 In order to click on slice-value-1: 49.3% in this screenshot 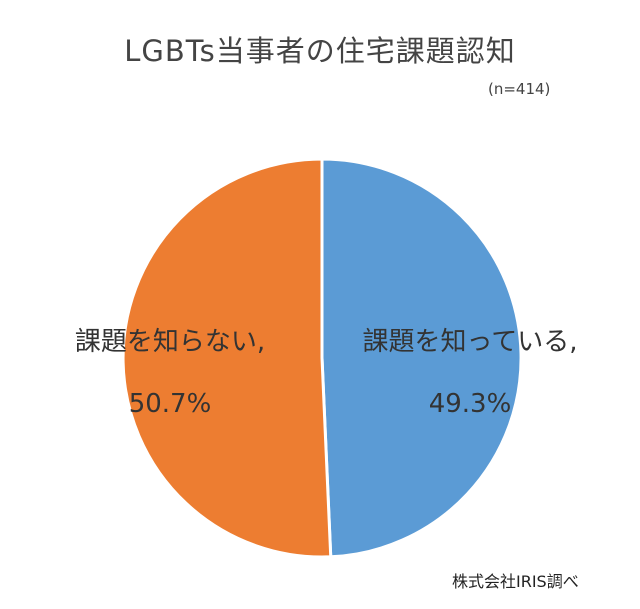, I will do `click(470, 404)`.